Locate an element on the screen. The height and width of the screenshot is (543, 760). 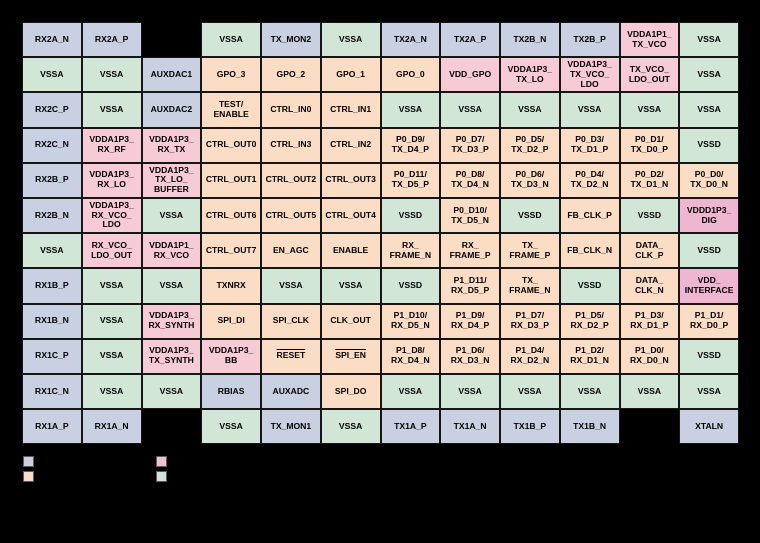
pin-rx2a-p: RX2A_P is located at coordinates (111, 40).